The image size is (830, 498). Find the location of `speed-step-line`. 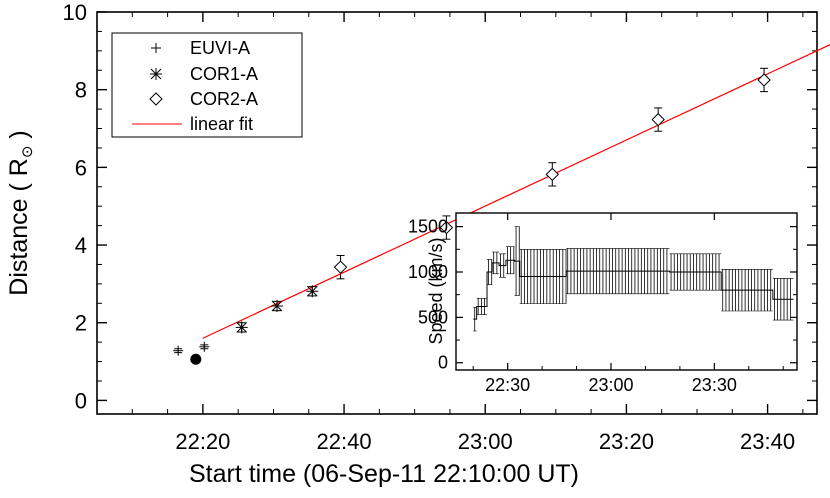

speed-step-line is located at coordinates (633, 289).